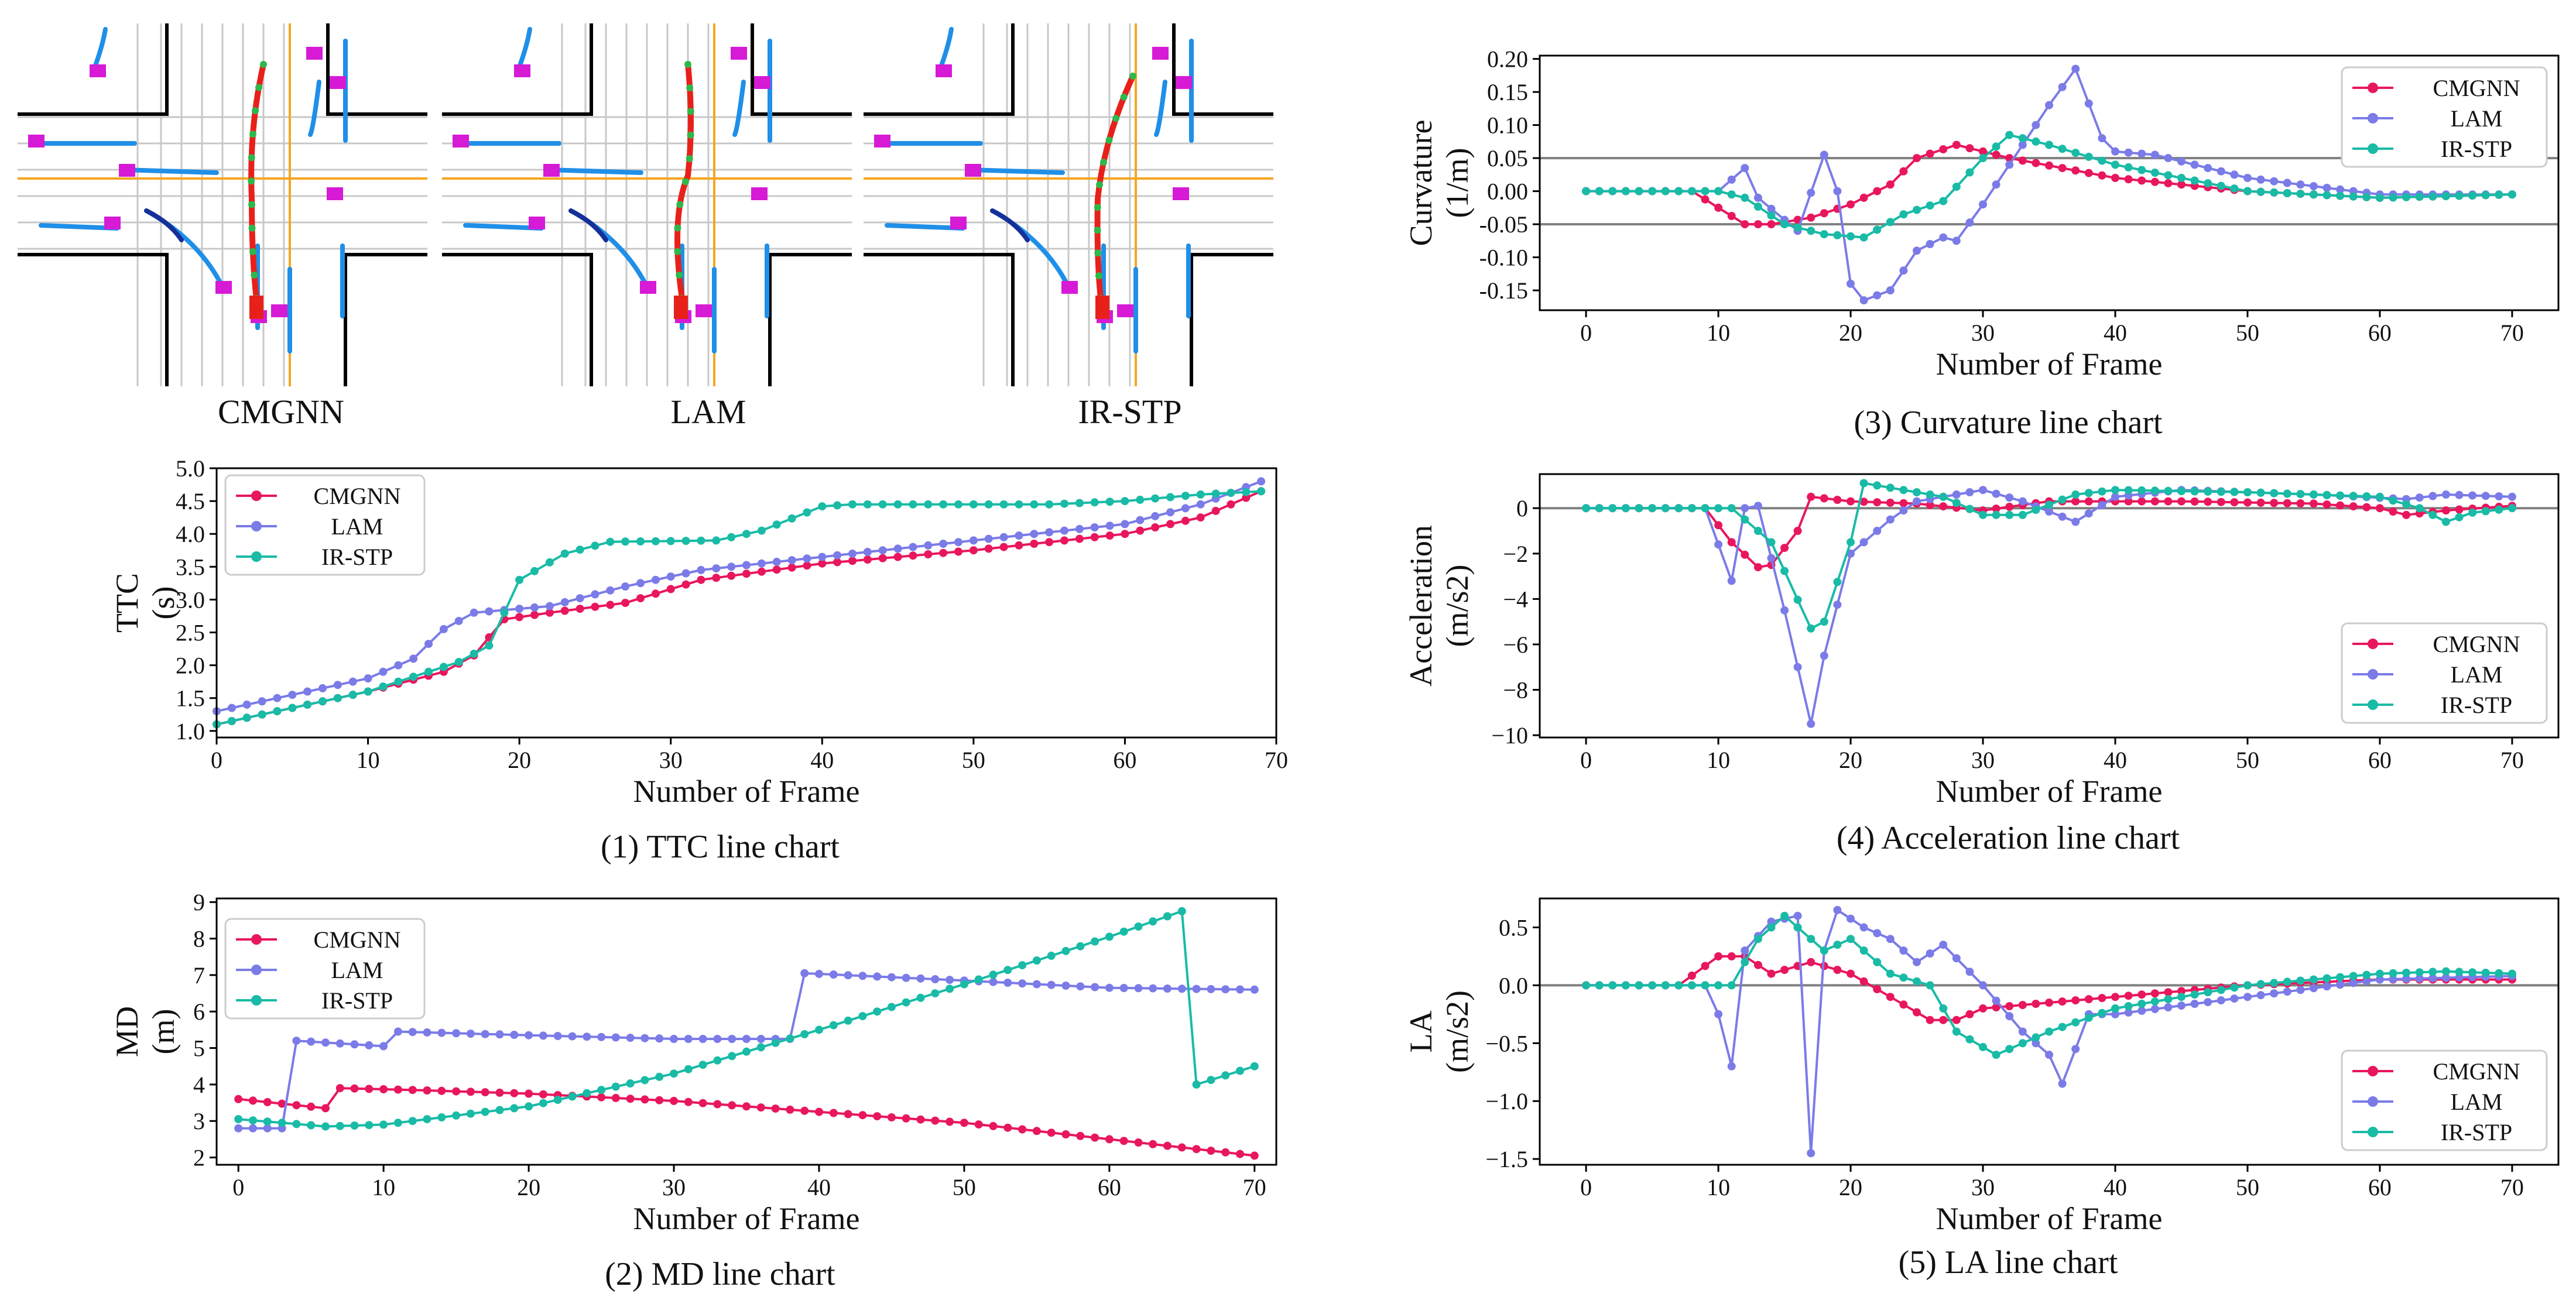  What do you see at coordinates (199, 1085) in the screenshot?
I see `y-tick-label: 4` at bounding box center [199, 1085].